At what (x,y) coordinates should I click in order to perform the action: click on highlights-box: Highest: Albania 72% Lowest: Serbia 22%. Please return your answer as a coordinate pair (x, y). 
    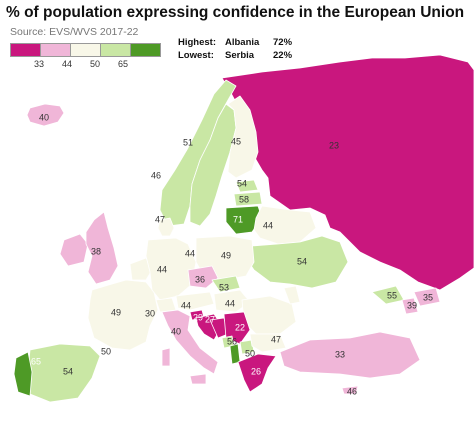
    Looking at the image, I should click on (235, 49).